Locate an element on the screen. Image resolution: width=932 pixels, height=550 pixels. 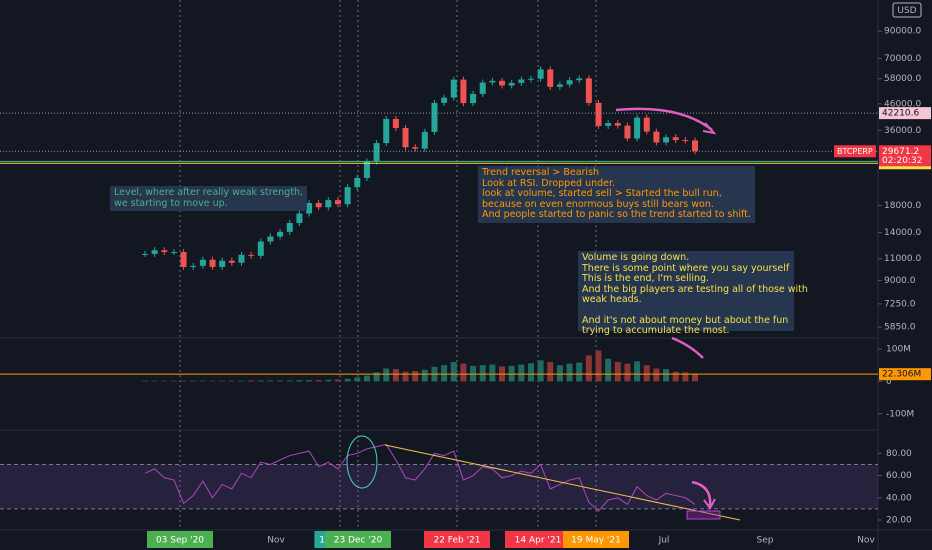
countdown: 02:20:32 is located at coordinates (902, 161).